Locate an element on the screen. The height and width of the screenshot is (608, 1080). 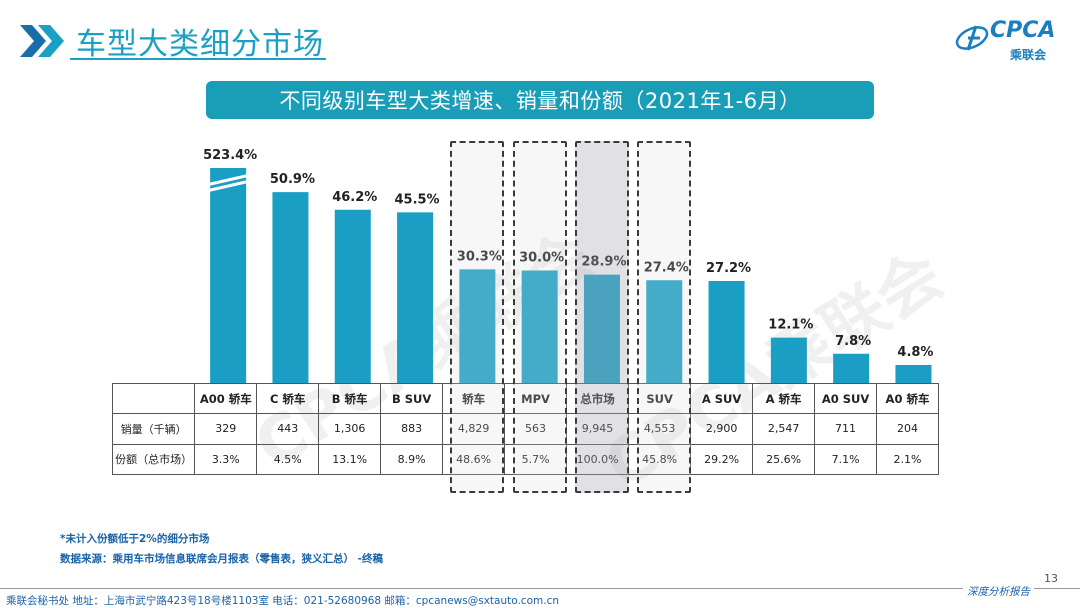
cpca-logo: CPCA 乘联会 is located at coordinates (1006, 40).